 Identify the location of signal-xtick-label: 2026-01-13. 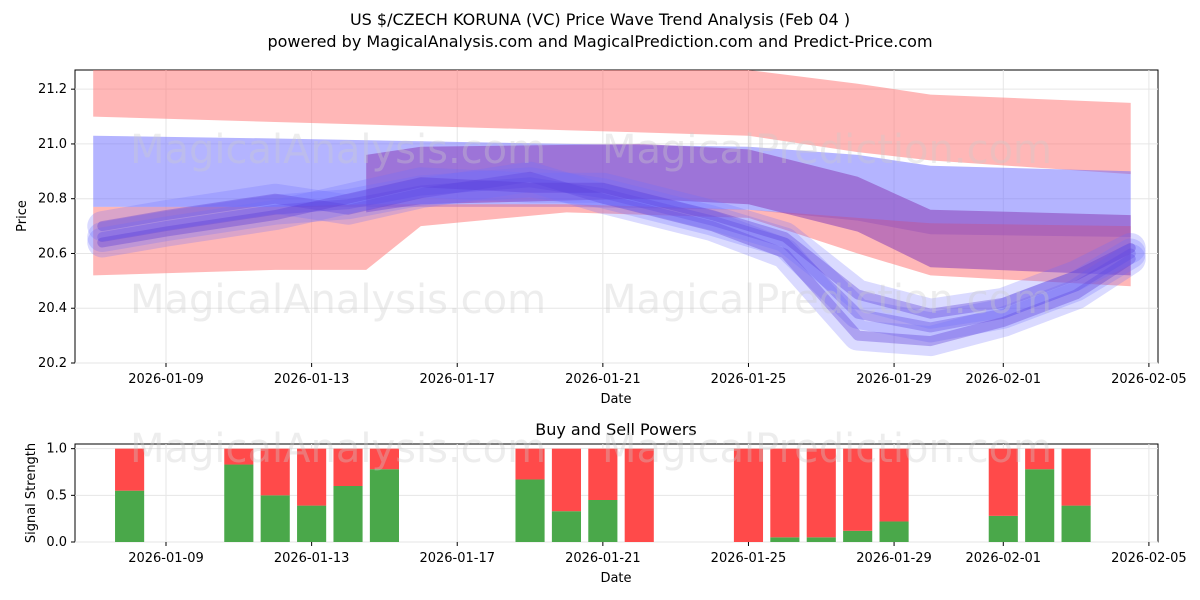
(312, 558).